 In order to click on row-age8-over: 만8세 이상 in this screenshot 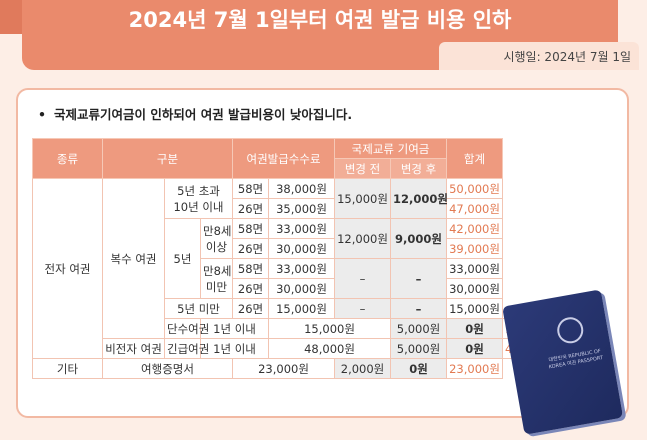, I will do `click(216, 238)`.